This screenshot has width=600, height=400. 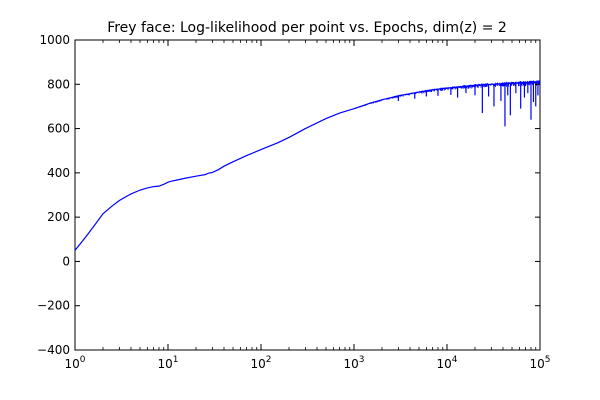 I want to click on y-tick-label: 400, so click(x=58, y=173).